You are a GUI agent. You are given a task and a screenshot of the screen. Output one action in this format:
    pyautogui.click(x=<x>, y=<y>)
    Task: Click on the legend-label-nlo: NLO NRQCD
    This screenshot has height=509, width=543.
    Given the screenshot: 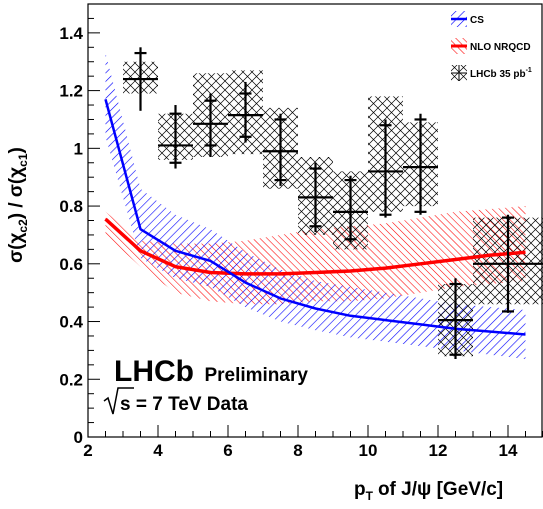 What is the action you would take?
    pyautogui.click(x=500, y=47)
    